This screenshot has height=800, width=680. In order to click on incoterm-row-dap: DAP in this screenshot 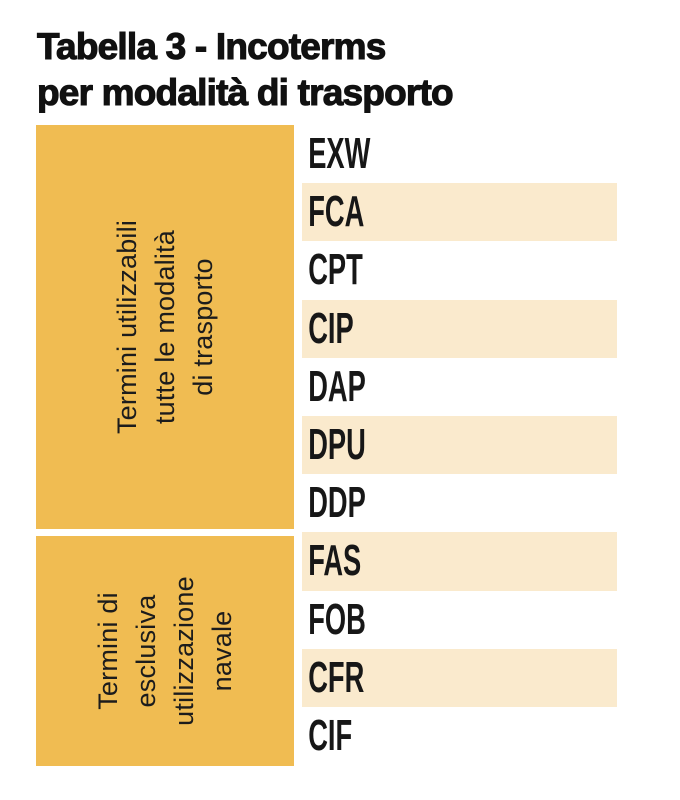, I will do `click(459, 386)`.